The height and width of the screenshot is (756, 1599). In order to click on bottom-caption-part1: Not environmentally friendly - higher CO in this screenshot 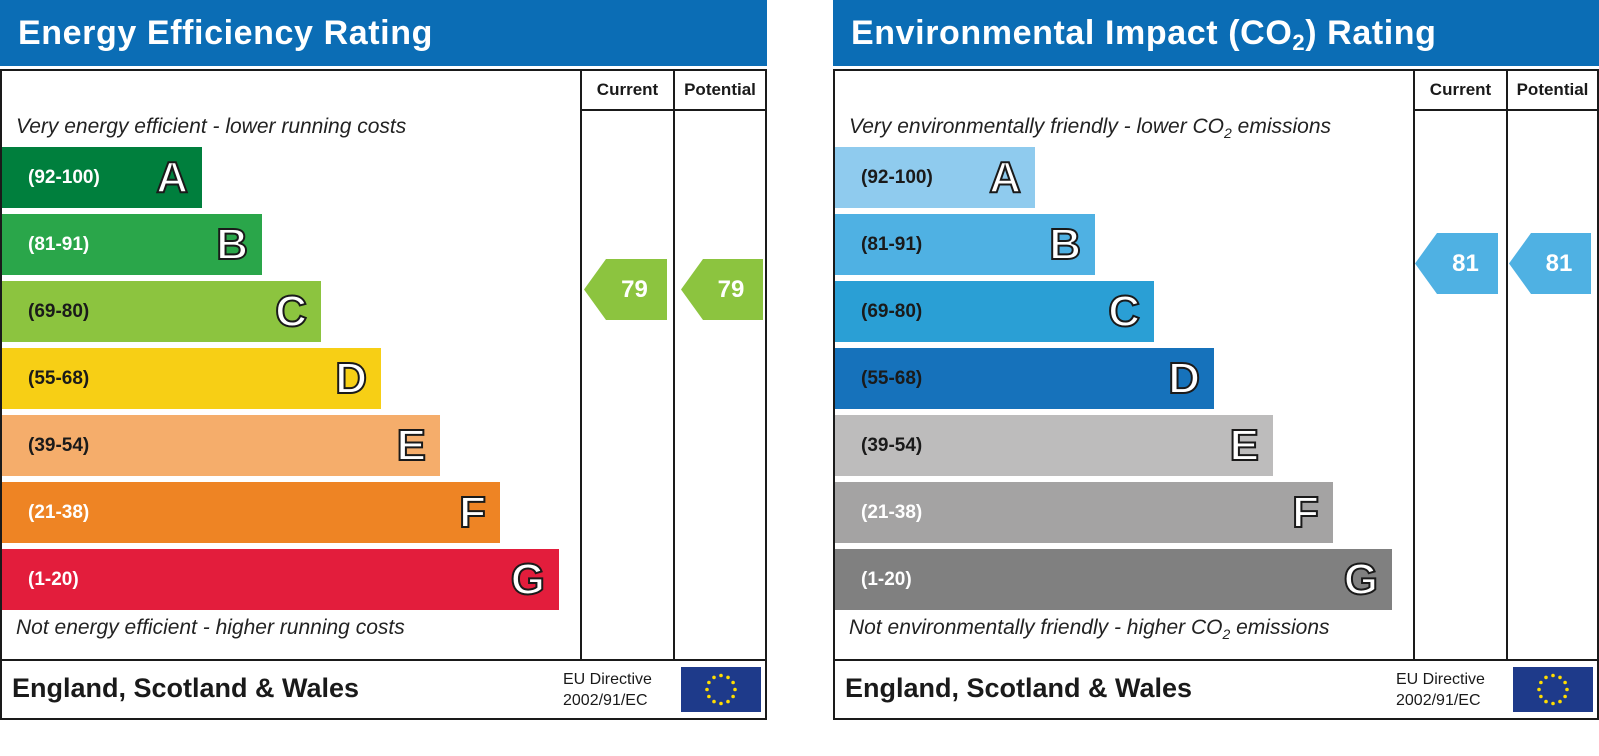, I will do `click(1036, 627)`.